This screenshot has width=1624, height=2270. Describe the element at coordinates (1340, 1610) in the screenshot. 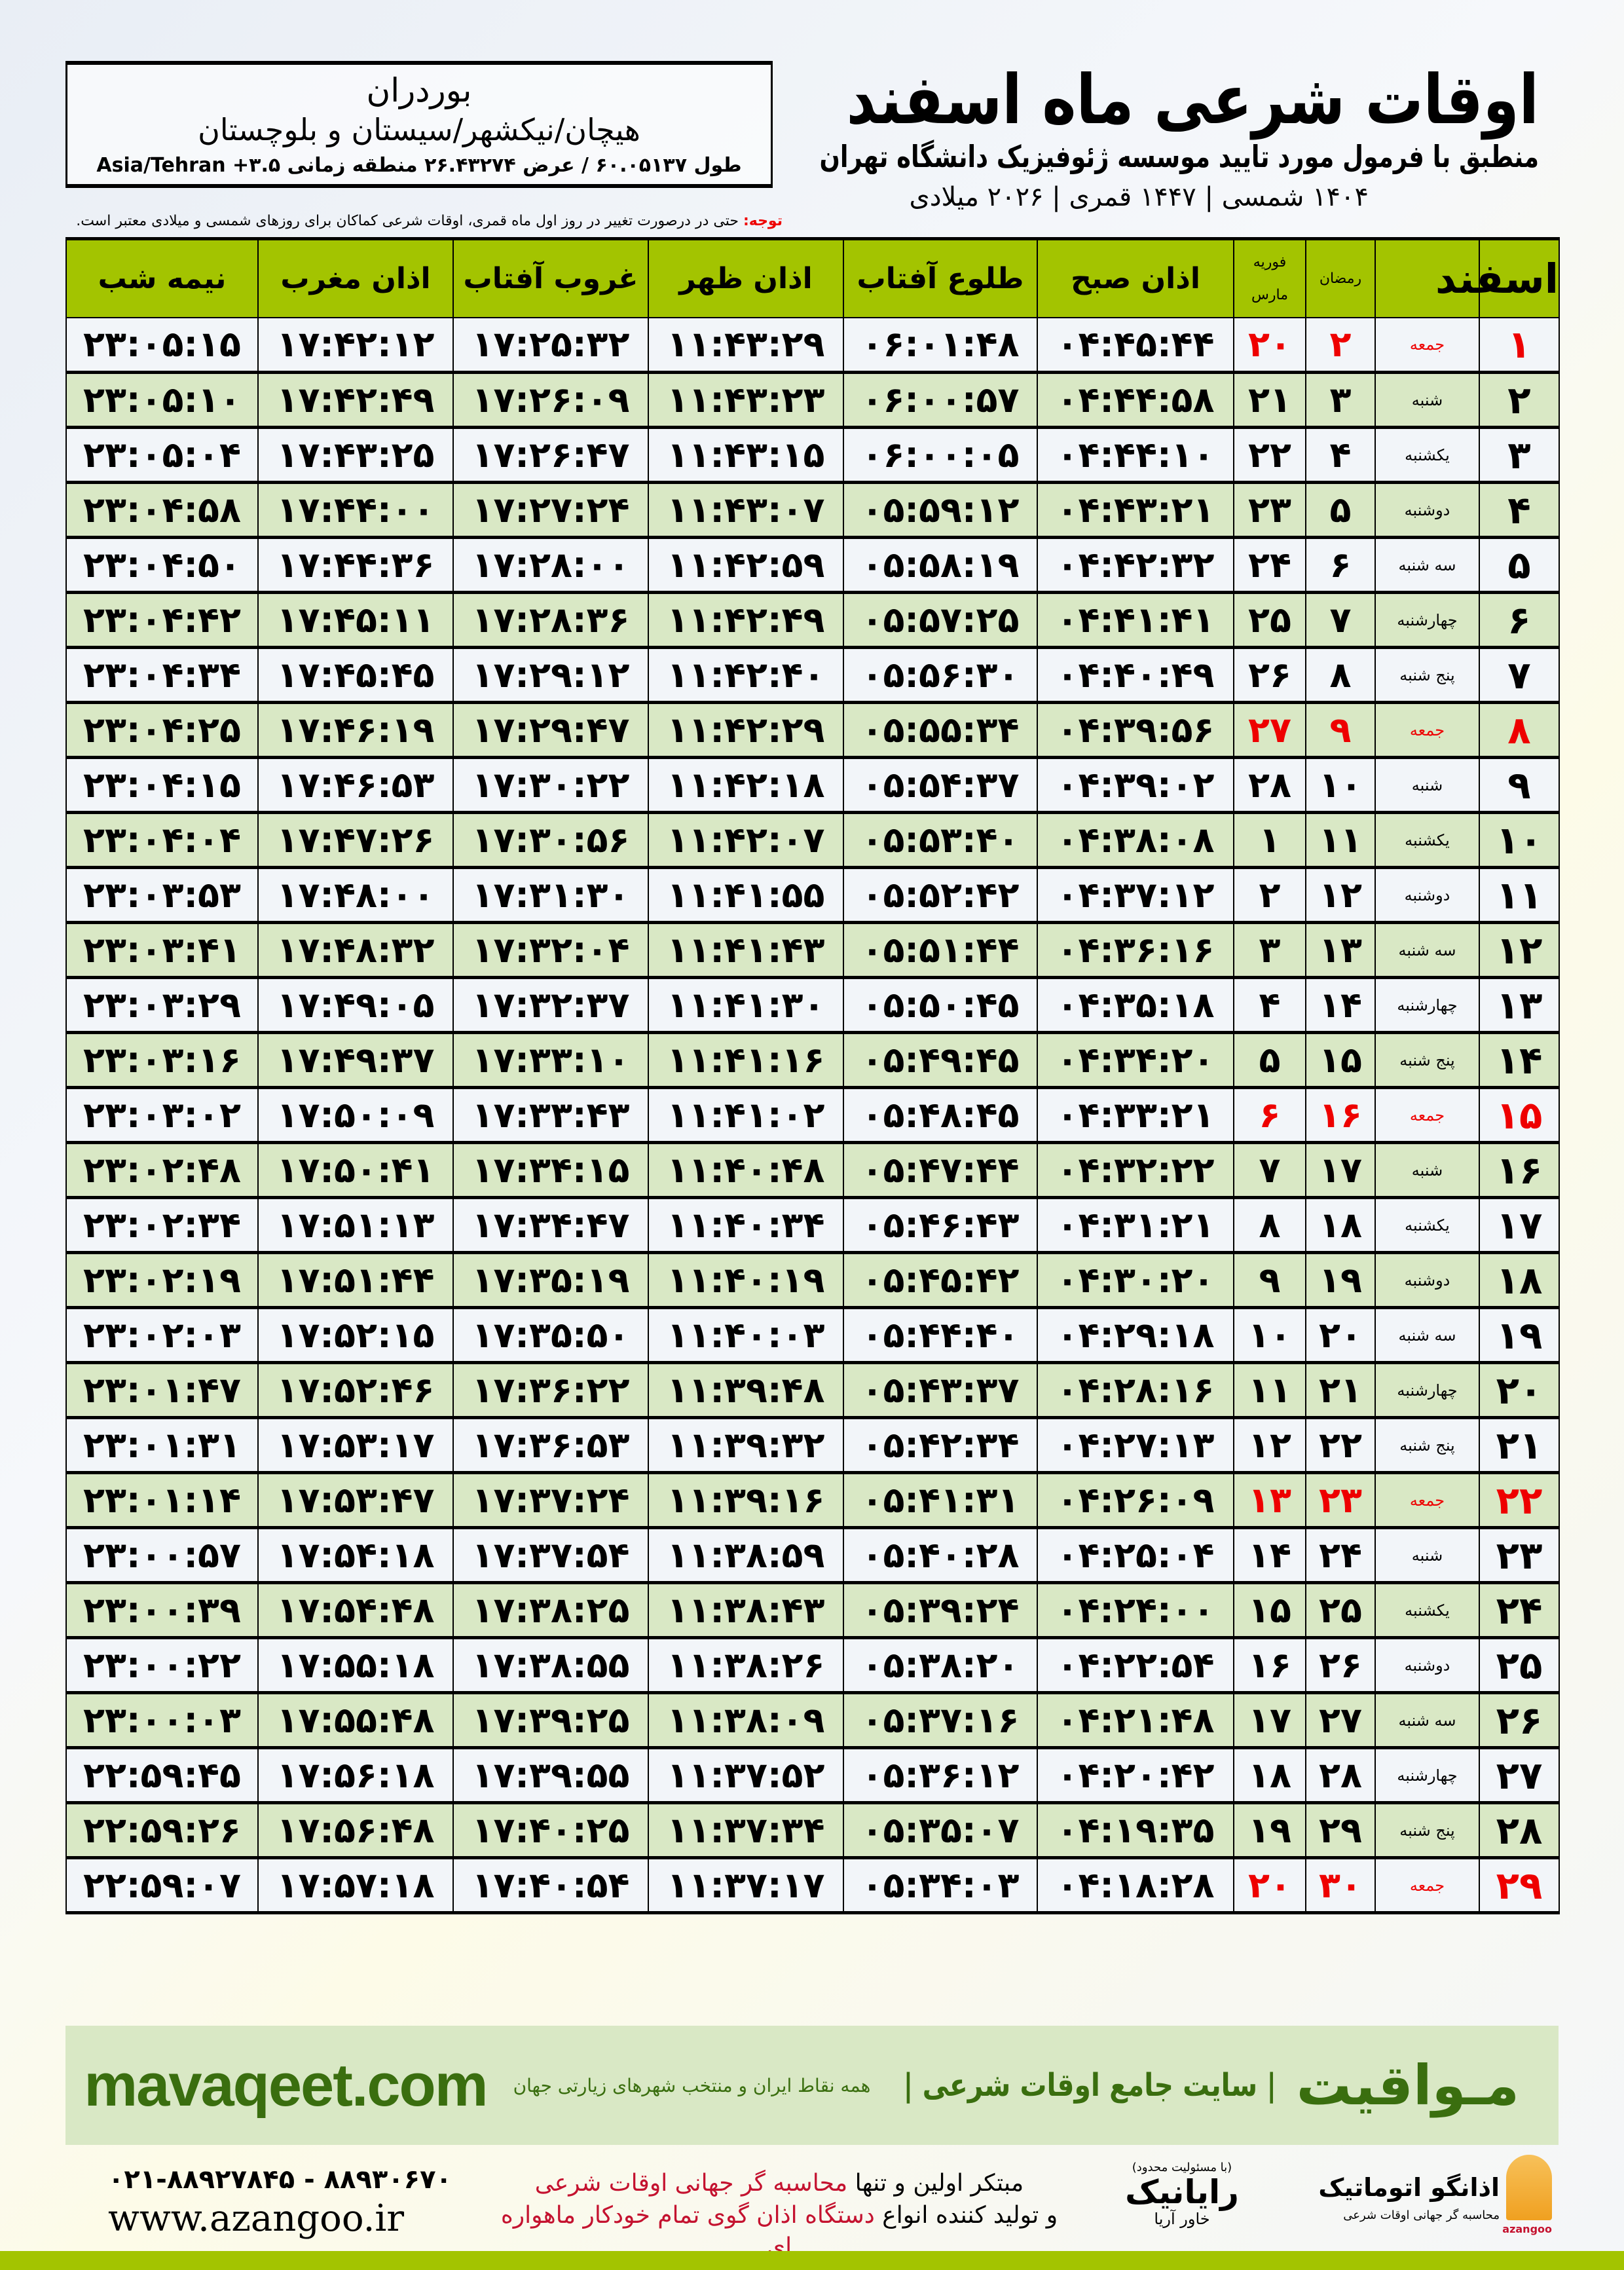

I see `ramadan-day: ۲۵` at that location.